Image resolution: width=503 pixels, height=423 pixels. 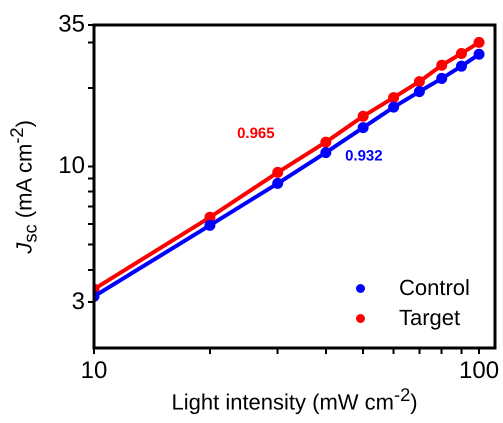 I want to click on legend-label: Control, so click(x=434, y=288).